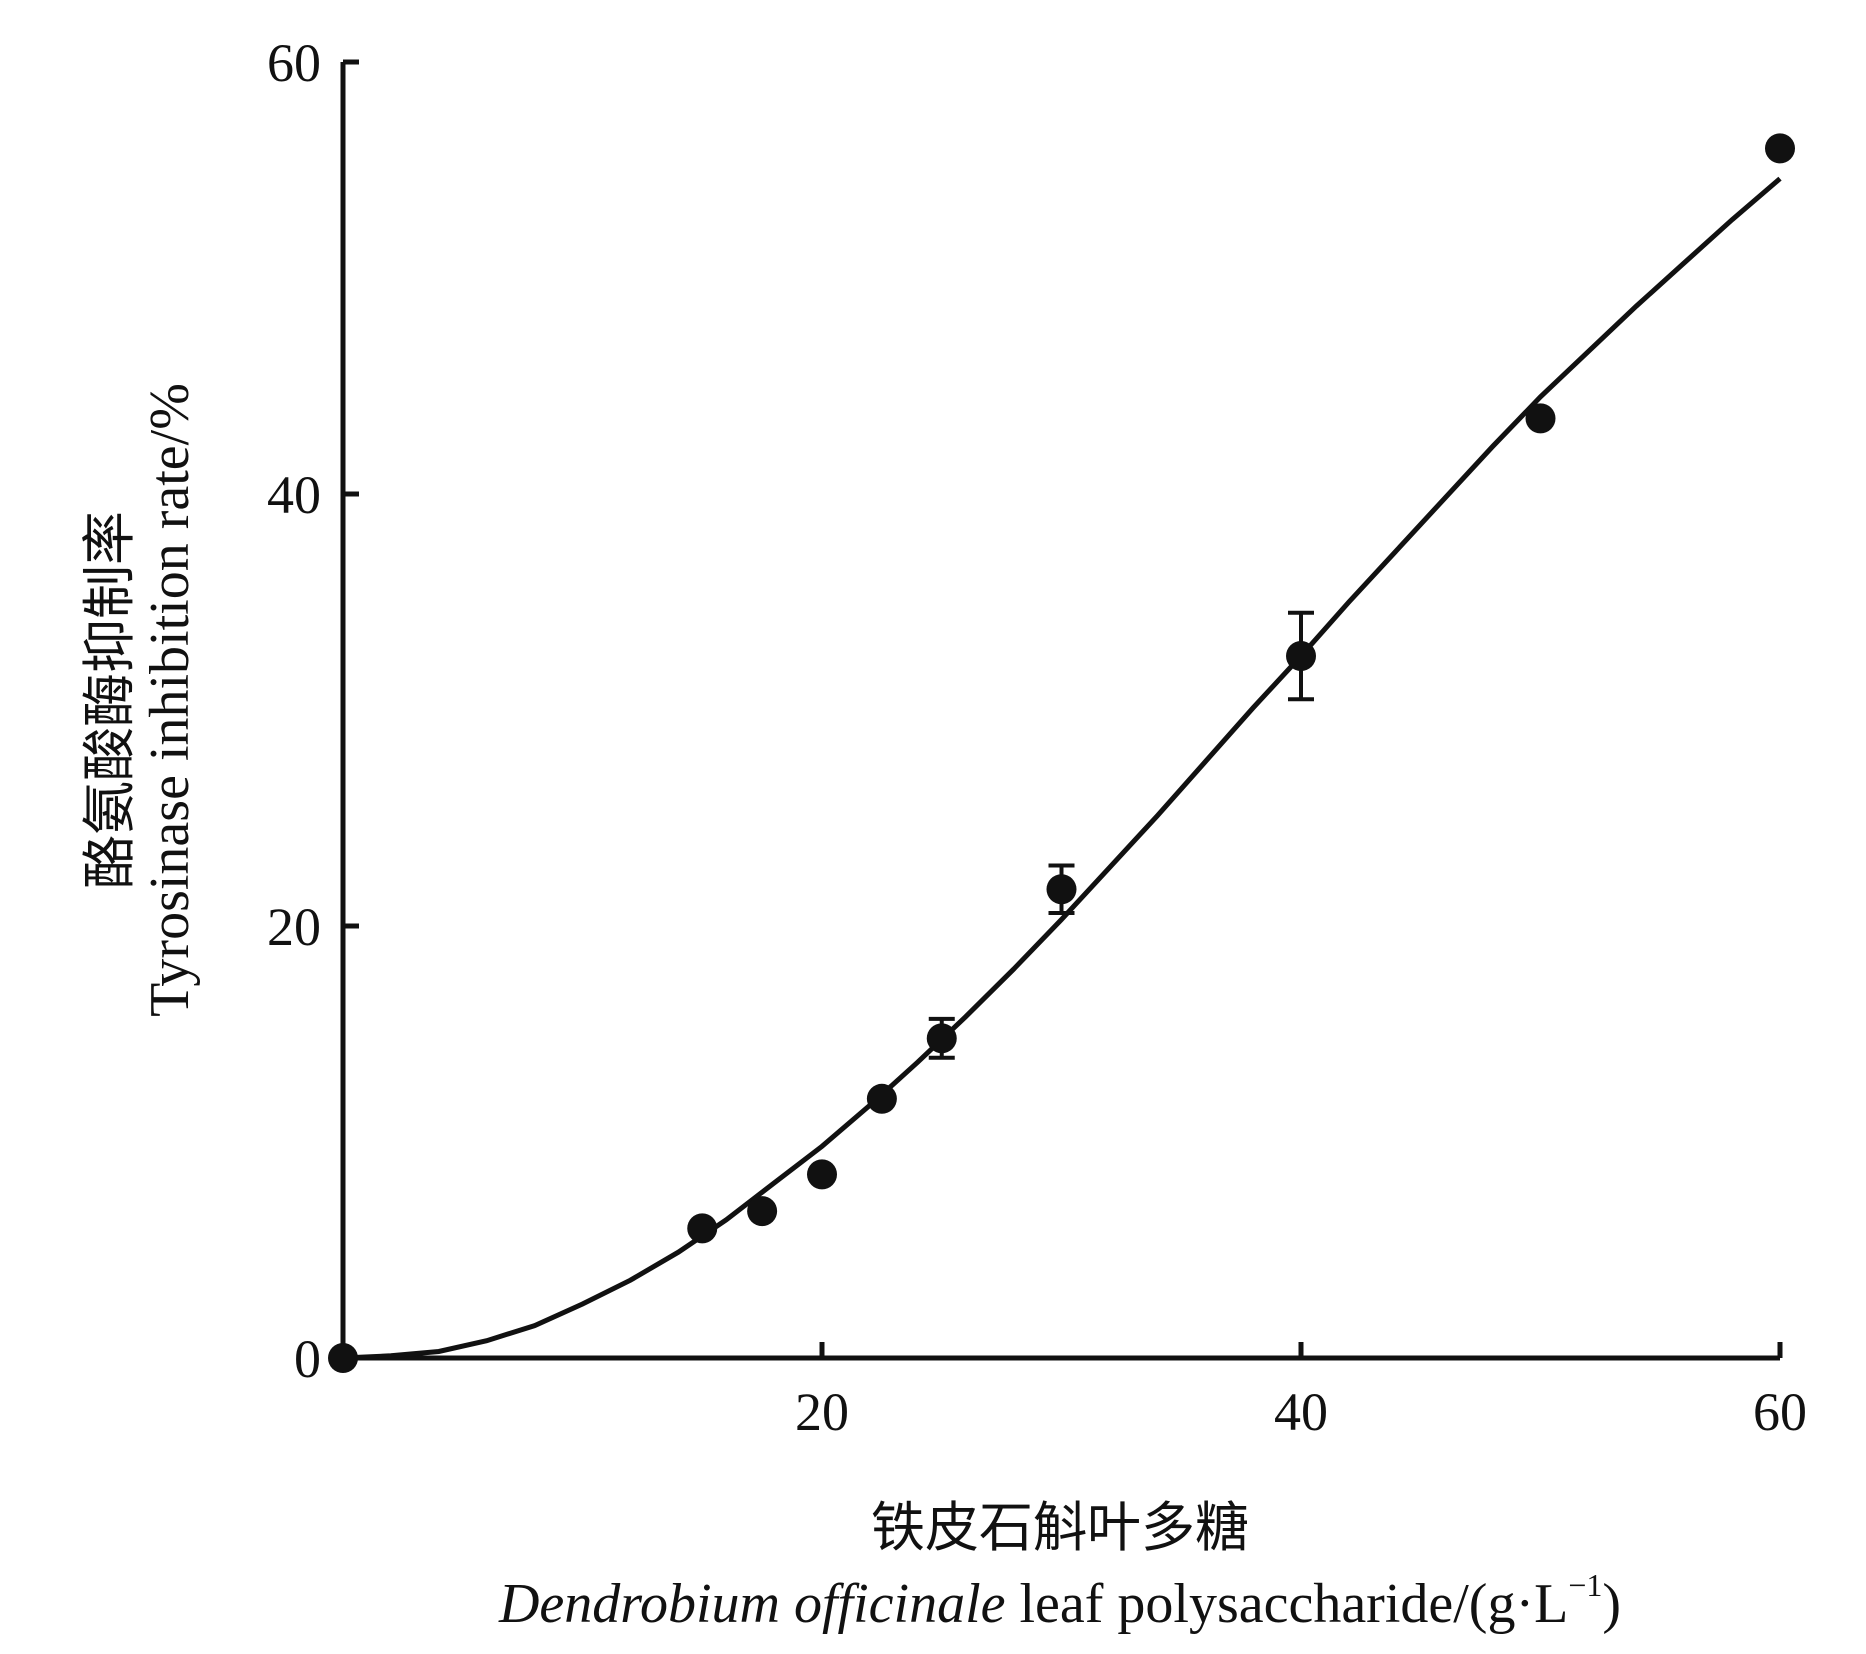  Describe the element at coordinates (1121, 835) in the screenshot. I see `error-bars` at that location.